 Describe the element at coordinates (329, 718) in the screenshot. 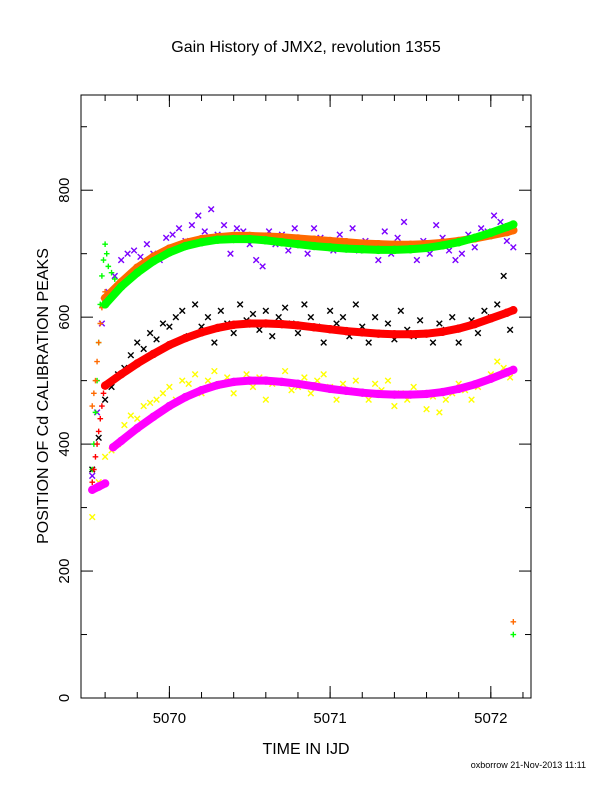

I see `x-tick-label: 5071` at that location.